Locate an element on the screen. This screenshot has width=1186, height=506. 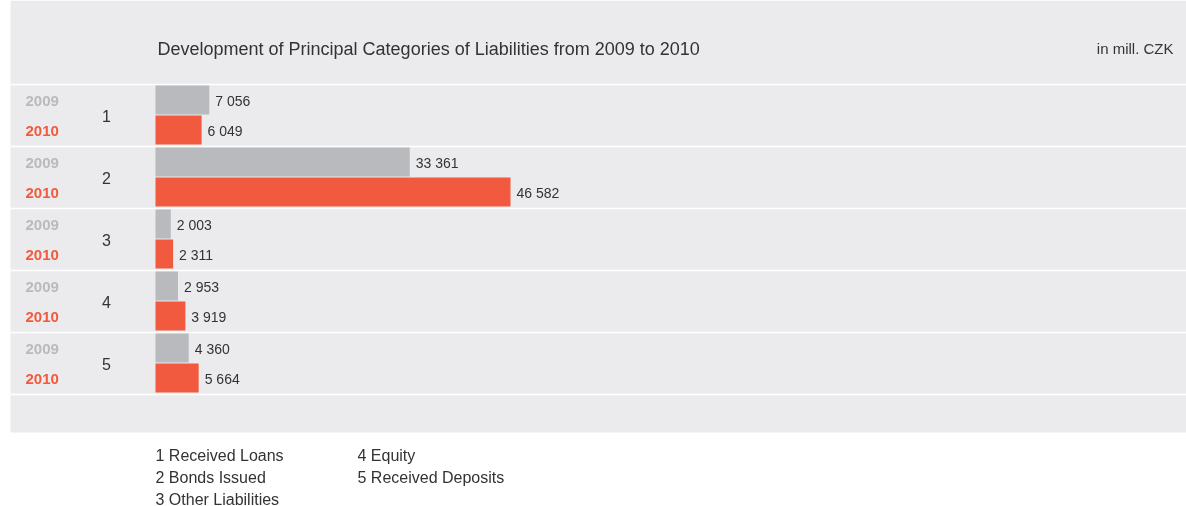
y-tick-label: 4 is located at coordinates (107, 302).